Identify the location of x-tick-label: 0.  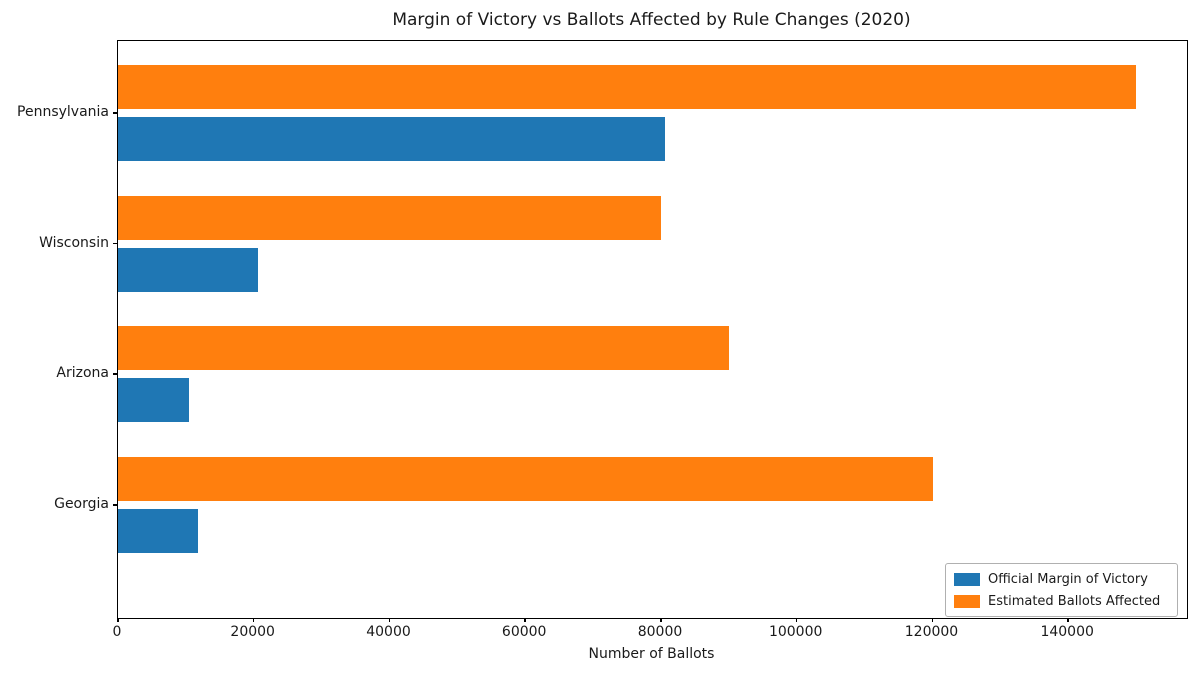
(117, 632).